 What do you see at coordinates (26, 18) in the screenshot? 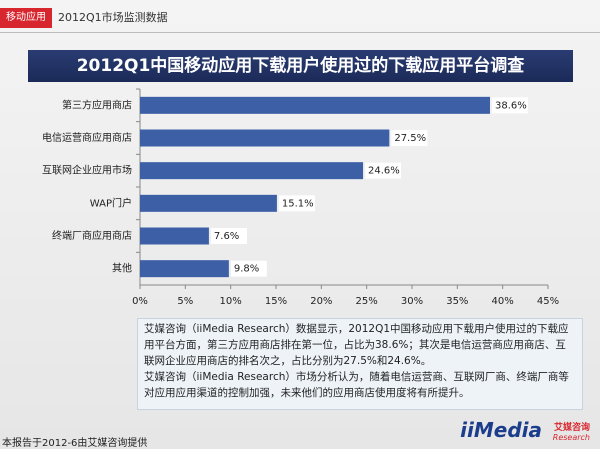
I see `tag: 移动应用` at bounding box center [26, 18].